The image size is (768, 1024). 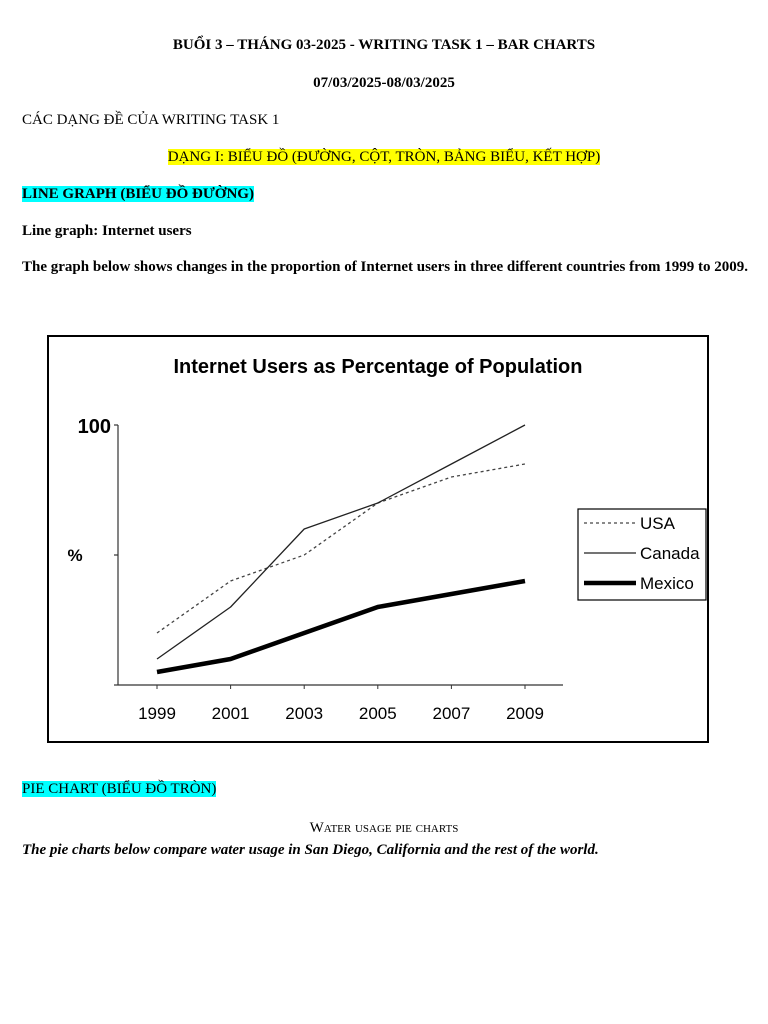 What do you see at coordinates (378, 713) in the screenshot?
I see `x-tick-label: 2005` at bounding box center [378, 713].